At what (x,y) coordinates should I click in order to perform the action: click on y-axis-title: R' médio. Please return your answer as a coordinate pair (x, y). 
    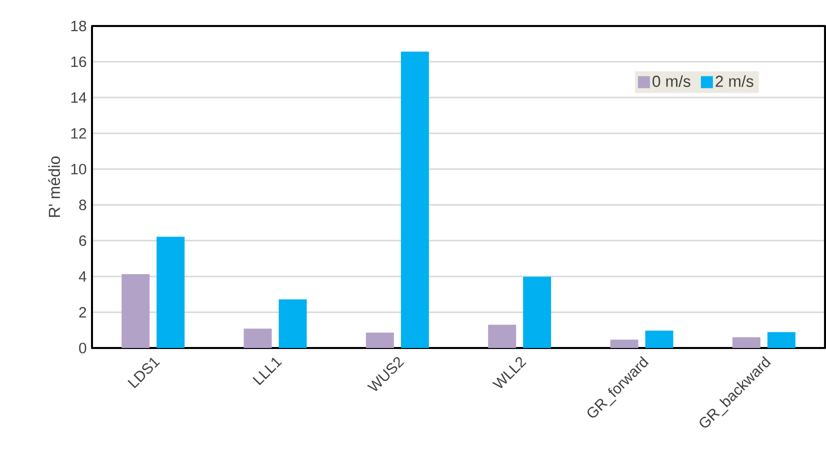
    Looking at the image, I should click on (54, 186).